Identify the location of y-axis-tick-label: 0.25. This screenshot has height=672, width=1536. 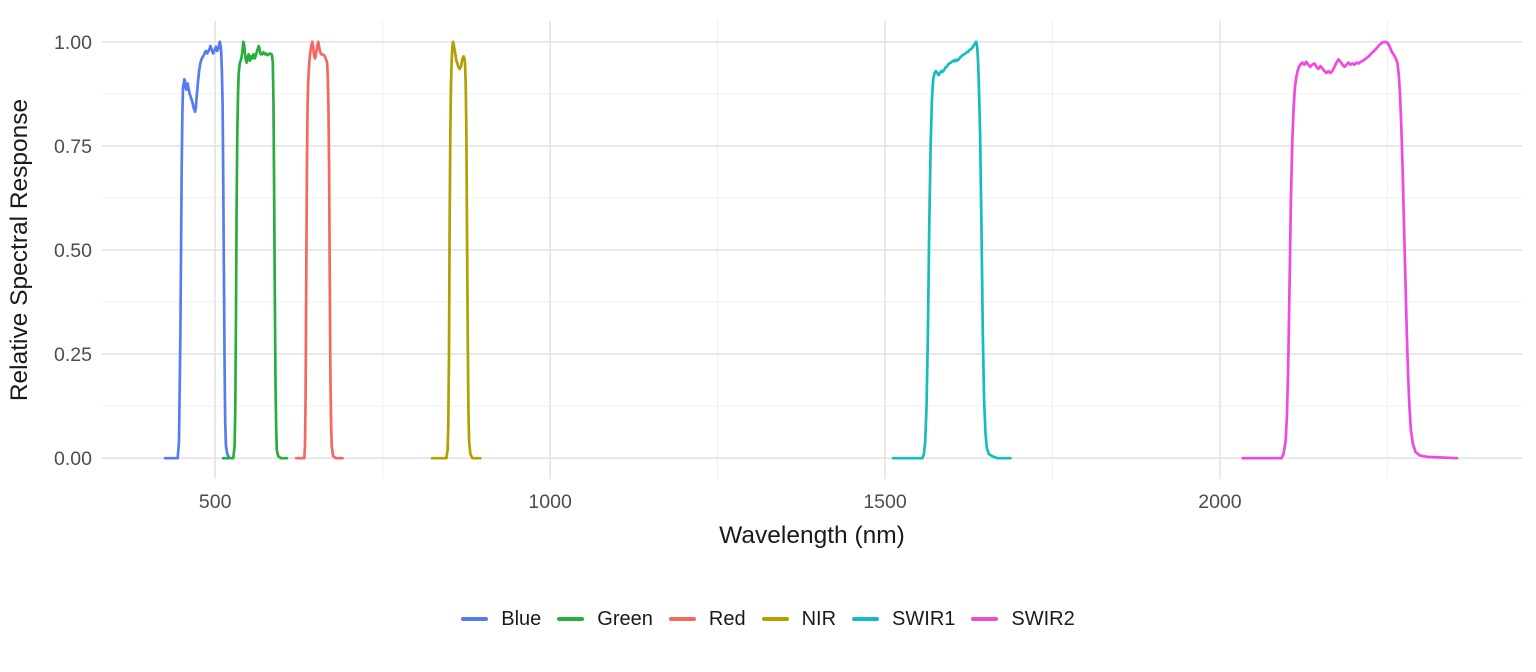
(73, 355).